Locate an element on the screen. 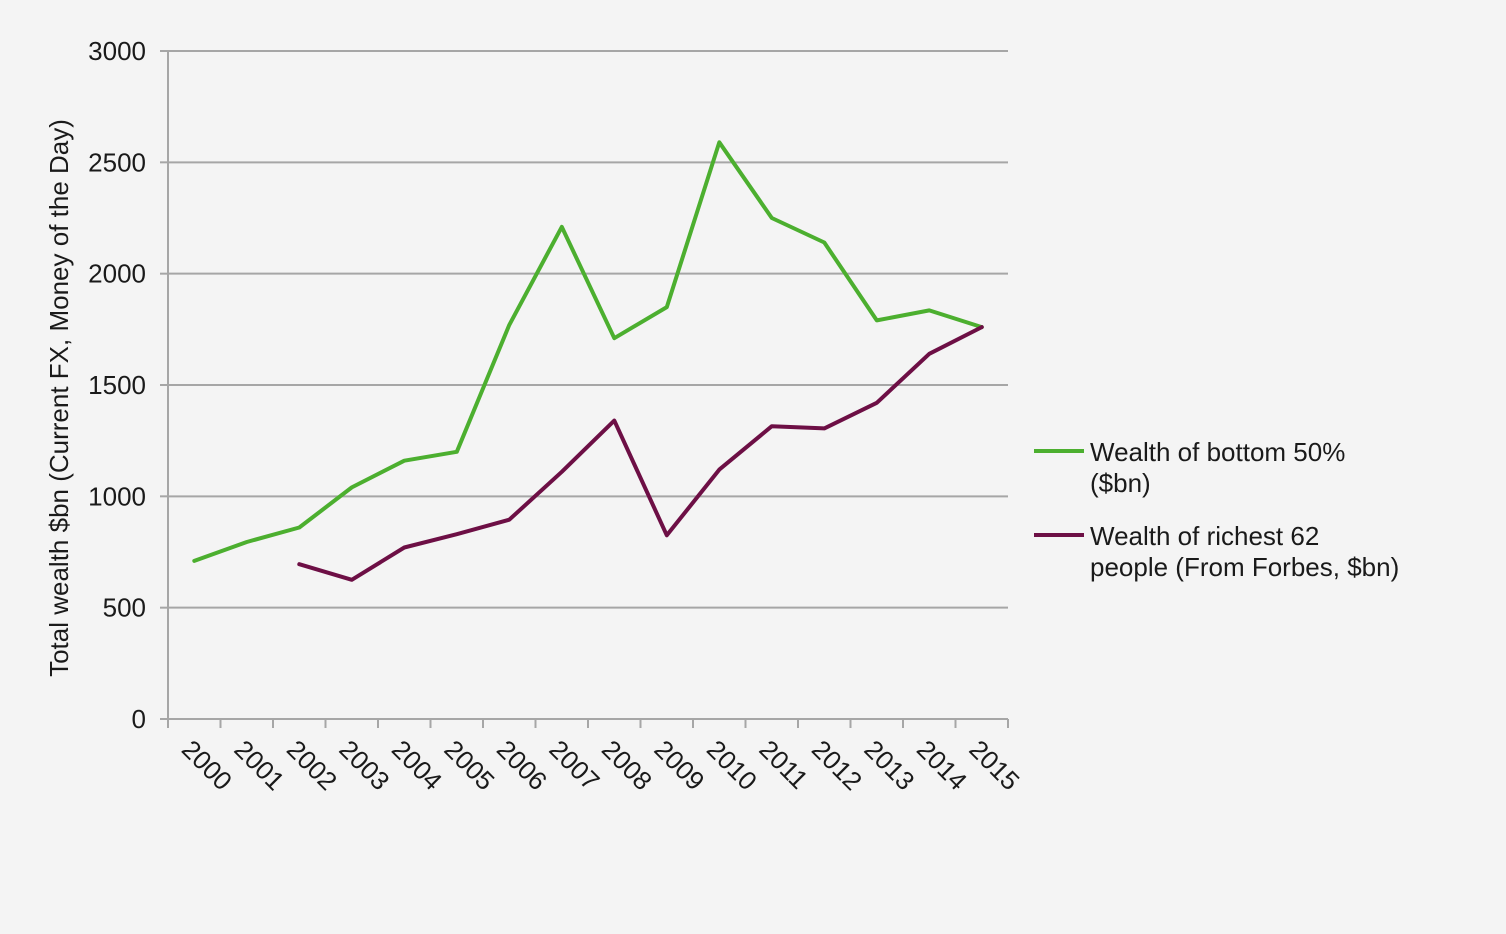 Image resolution: width=1506 pixels, height=934 pixels. x-tick-label: 2011 is located at coordinates (784, 764).